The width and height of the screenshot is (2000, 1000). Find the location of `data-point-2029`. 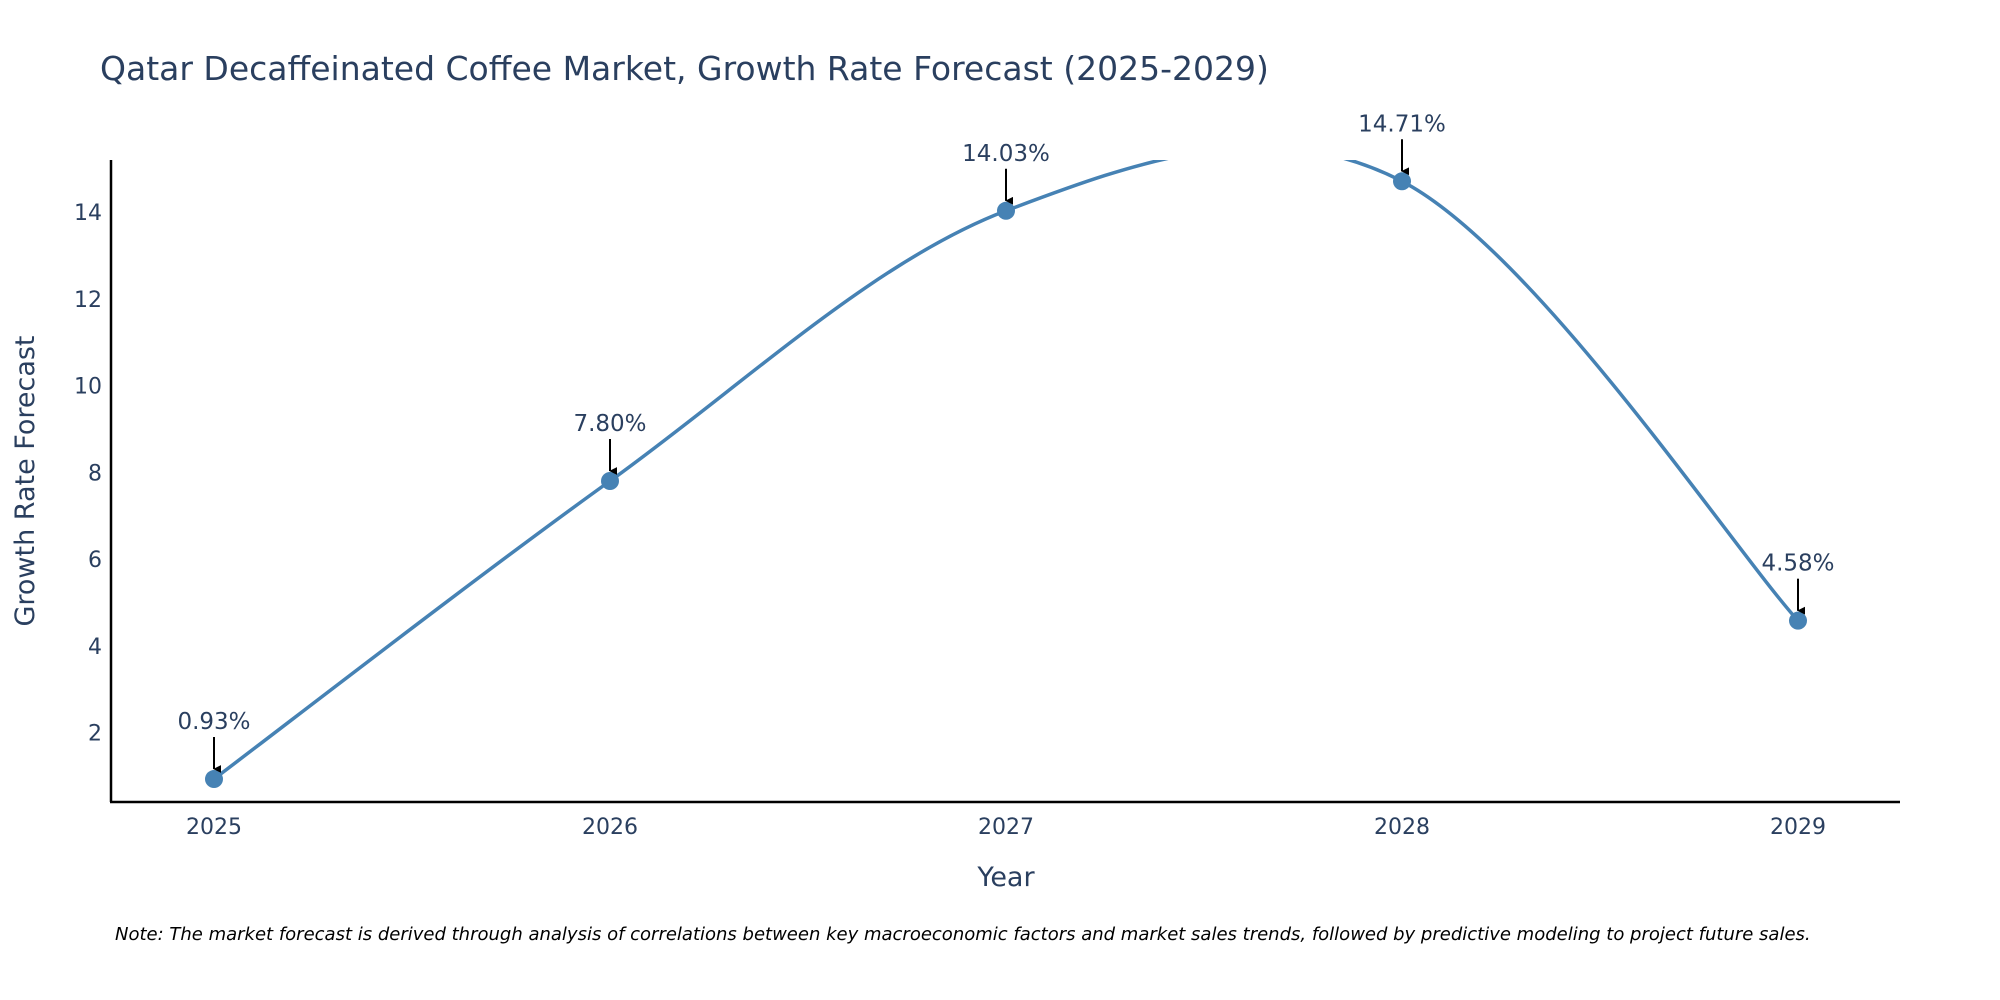

data-point-2029 is located at coordinates (1798, 620).